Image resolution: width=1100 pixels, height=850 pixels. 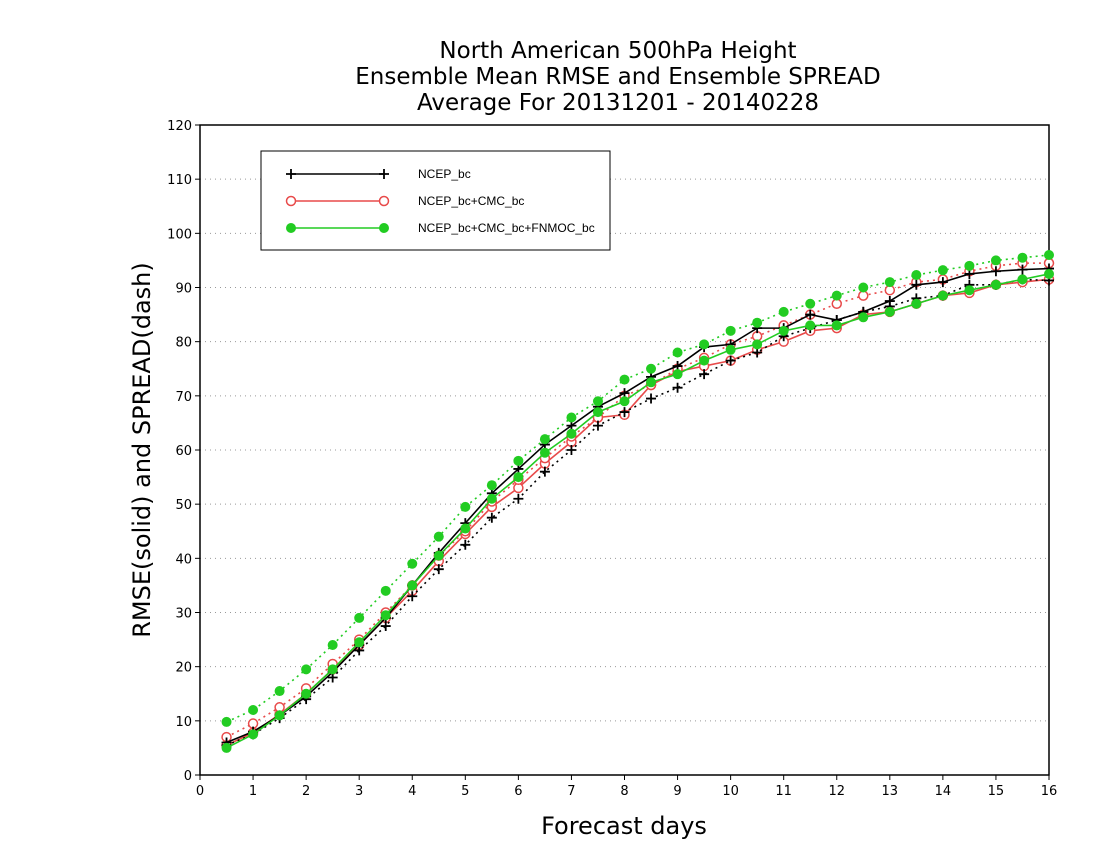 What do you see at coordinates (890, 791) in the screenshot?
I see `x-tick-label: 13` at bounding box center [890, 791].